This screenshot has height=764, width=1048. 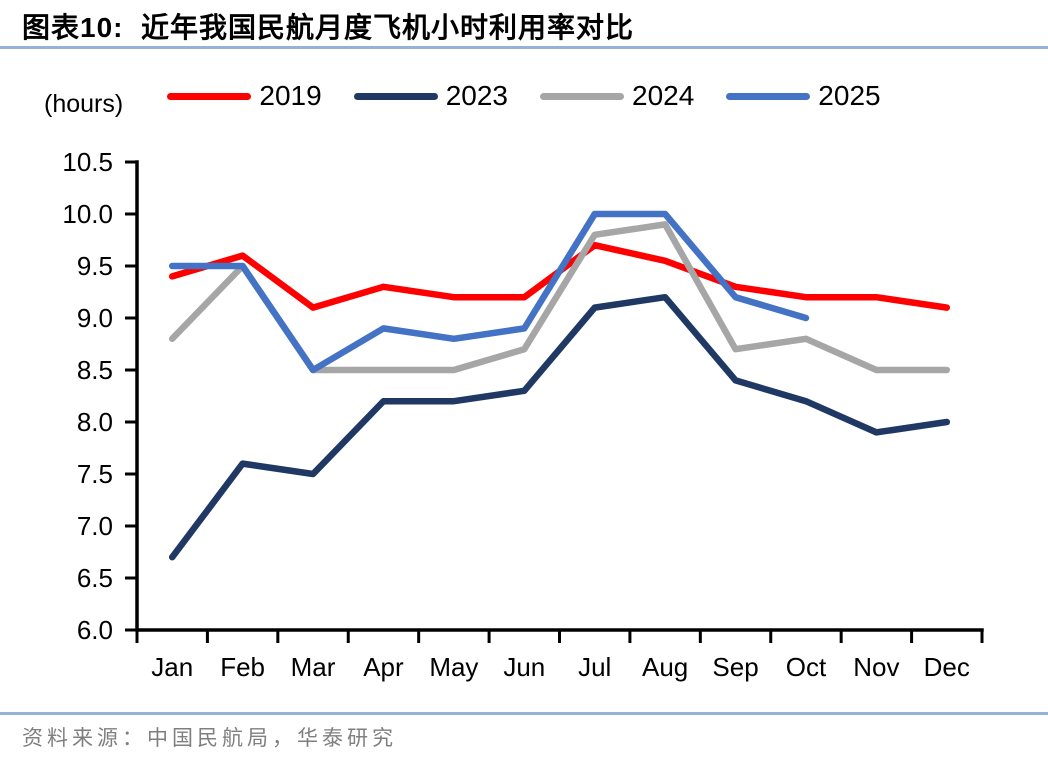 What do you see at coordinates (947, 667) in the screenshot?
I see `x-axis-label: Dec` at bounding box center [947, 667].